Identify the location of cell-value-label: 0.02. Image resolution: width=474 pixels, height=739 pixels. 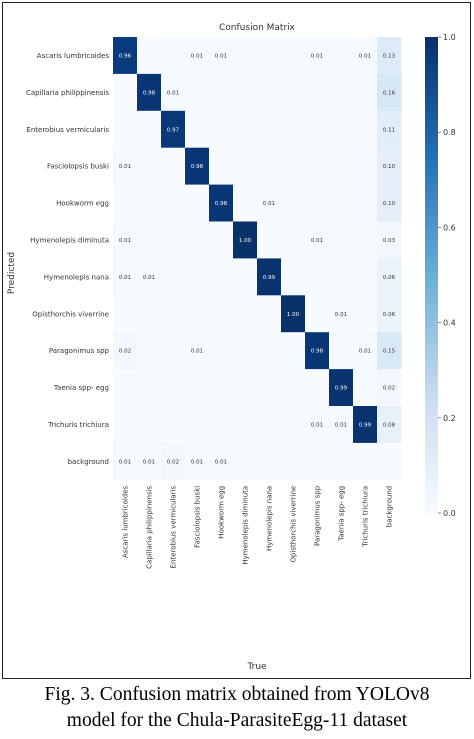
(125, 352).